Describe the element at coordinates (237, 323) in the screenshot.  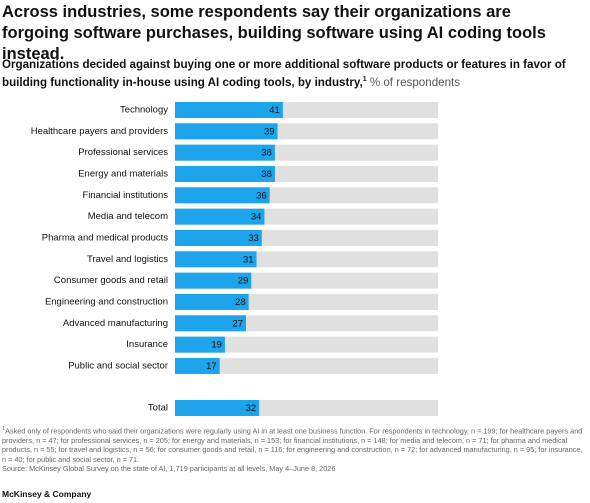
I see `value-label: 27` at that location.